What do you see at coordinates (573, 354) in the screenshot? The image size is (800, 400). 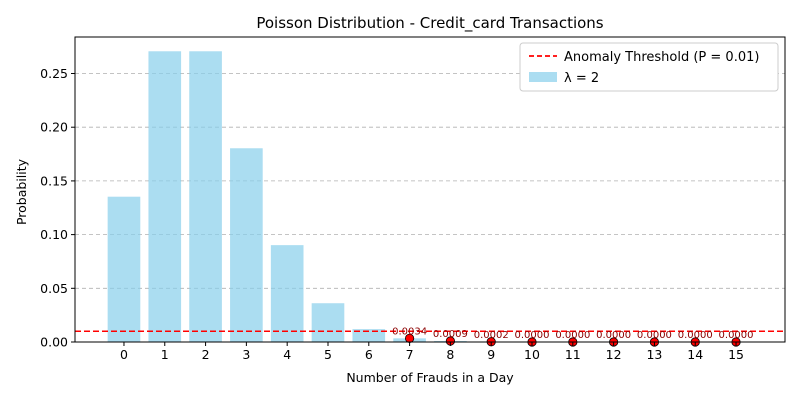 I see `x-tick-label: 11` at bounding box center [573, 354].